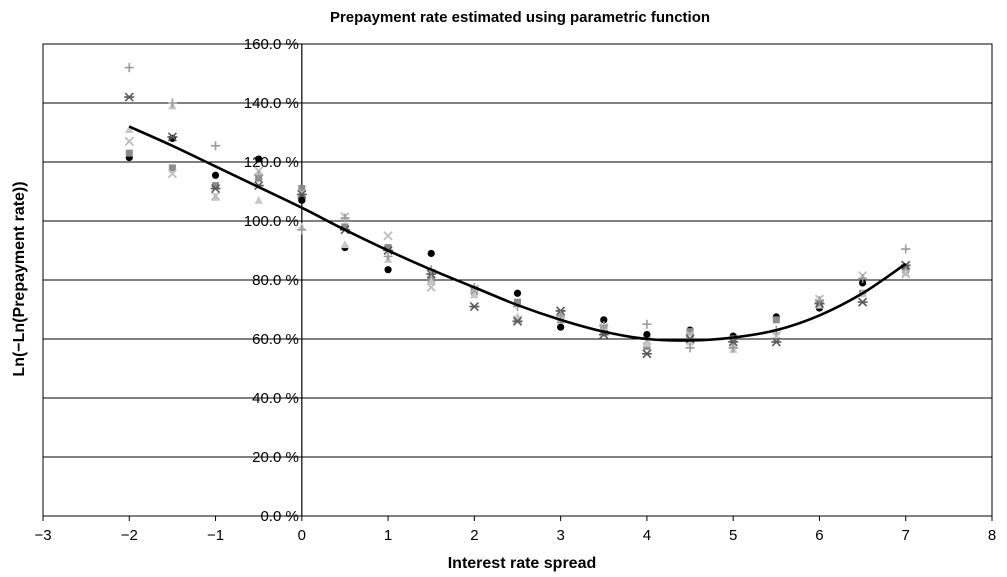 Image resolution: width=1007 pixels, height=577 pixels. What do you see at coordinates (271, 44) in the screenshot?
I see `y-tick-label: 160.0 %` at bounding box center [271, 44].